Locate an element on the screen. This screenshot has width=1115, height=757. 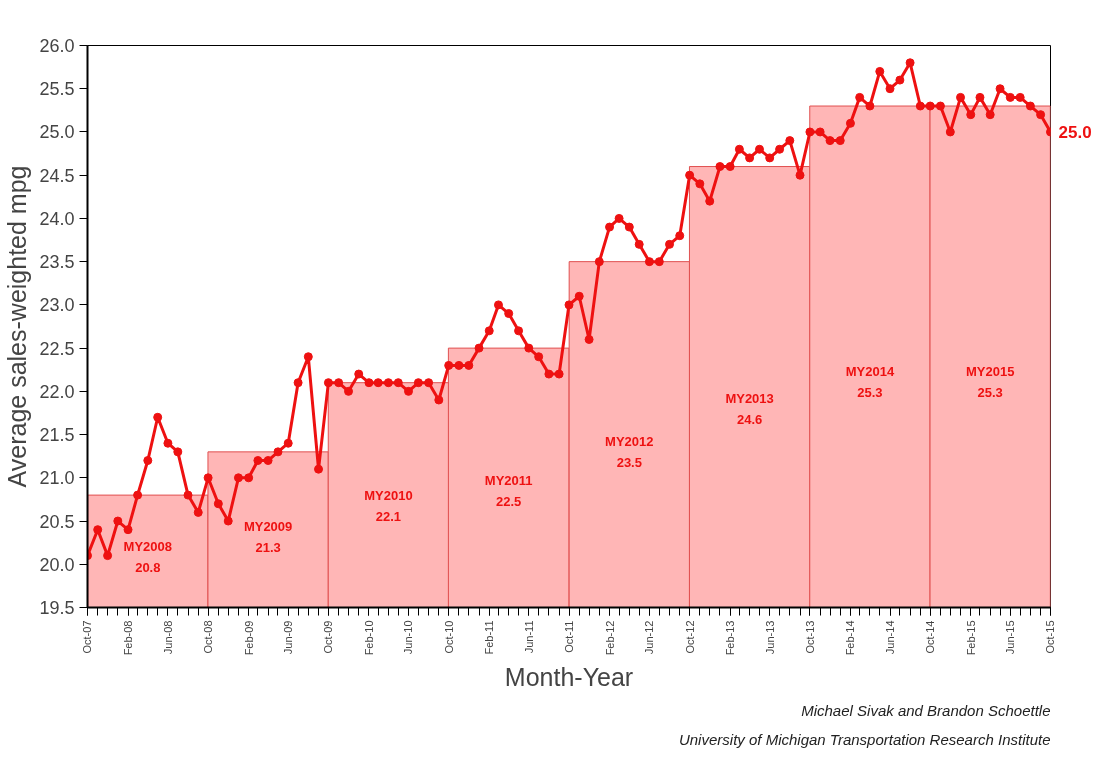
data-label: MY2009 21.3 is located at coordinates (268, 537).